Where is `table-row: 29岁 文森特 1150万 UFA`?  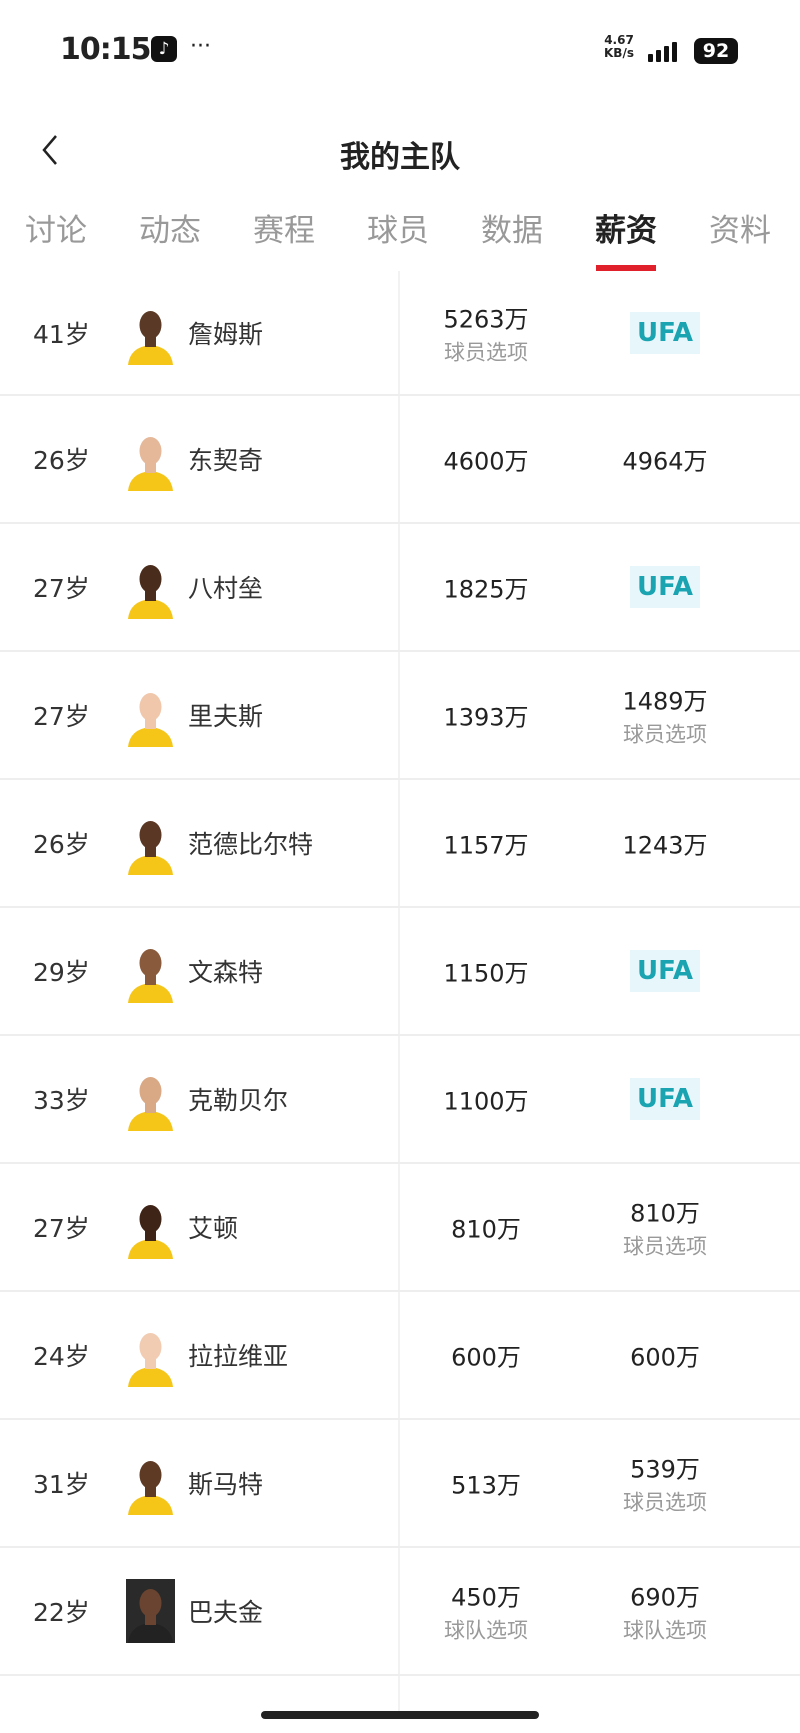 table-row: 29岁 文森特 1150万 UFA is located at coordinates (400, 972).